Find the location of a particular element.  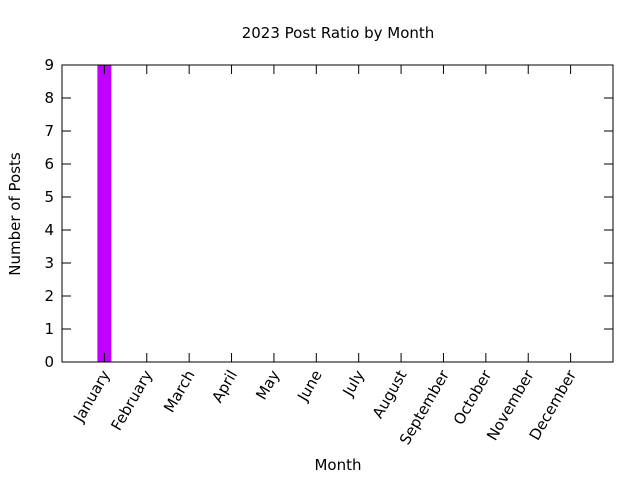

x-axis-label: Month is located at coordinates (337, 465).